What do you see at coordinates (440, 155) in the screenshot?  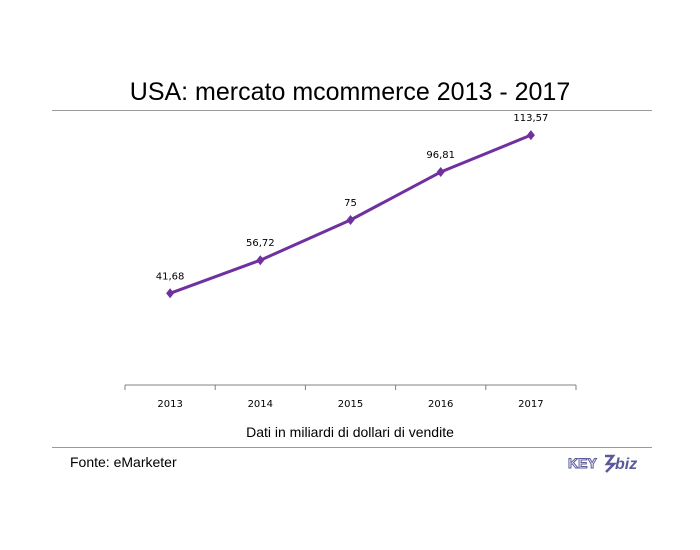 I see `data-label: 96,81` at bounding box center [440, 155].